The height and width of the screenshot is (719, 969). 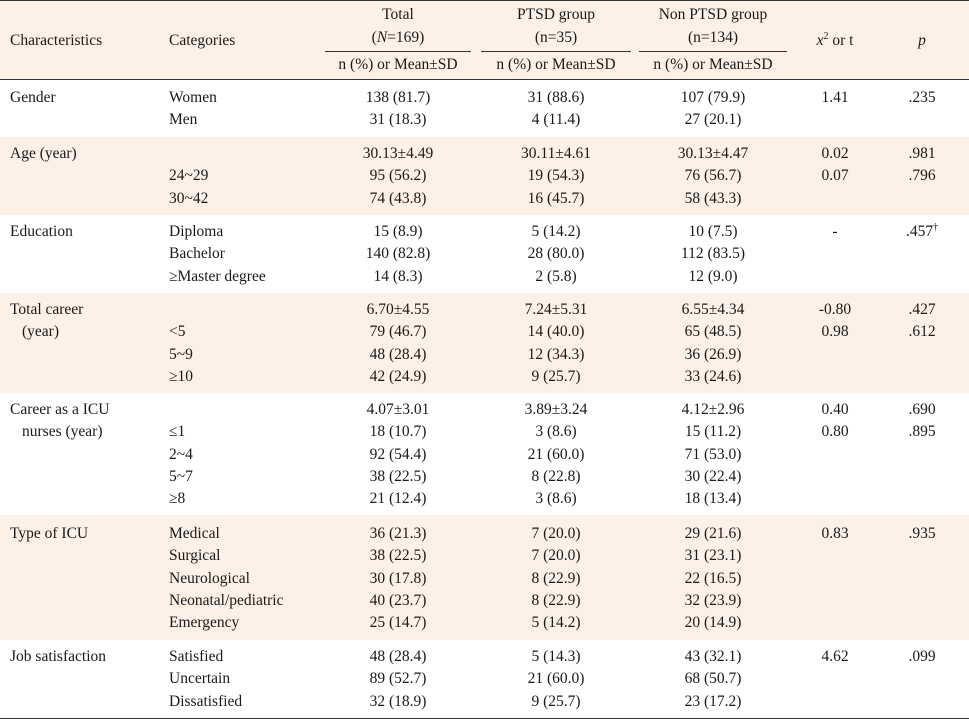 I want to click on non-ptsd-underline, so click(x=713, y=51).